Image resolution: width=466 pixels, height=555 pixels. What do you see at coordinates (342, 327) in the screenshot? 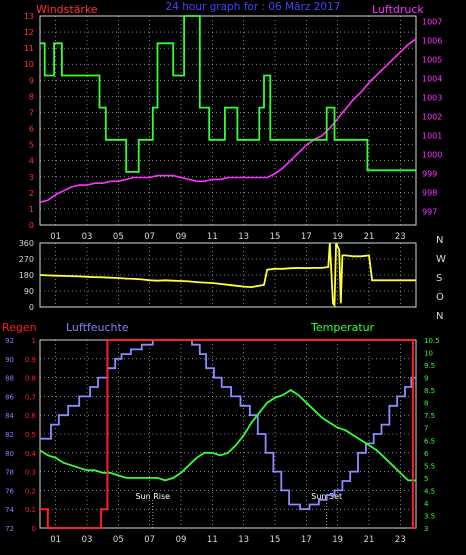
I see `temperature-axis-title: Temperatur` at bounding box center [342, 327].